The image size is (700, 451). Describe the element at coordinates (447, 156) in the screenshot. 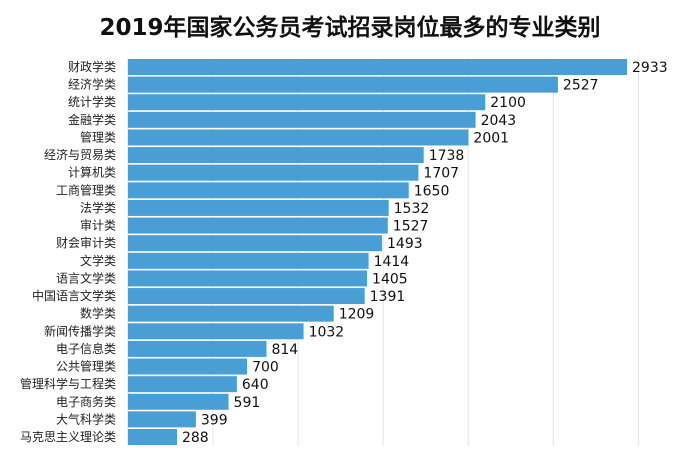

I see `data-label: 1738` at that location.